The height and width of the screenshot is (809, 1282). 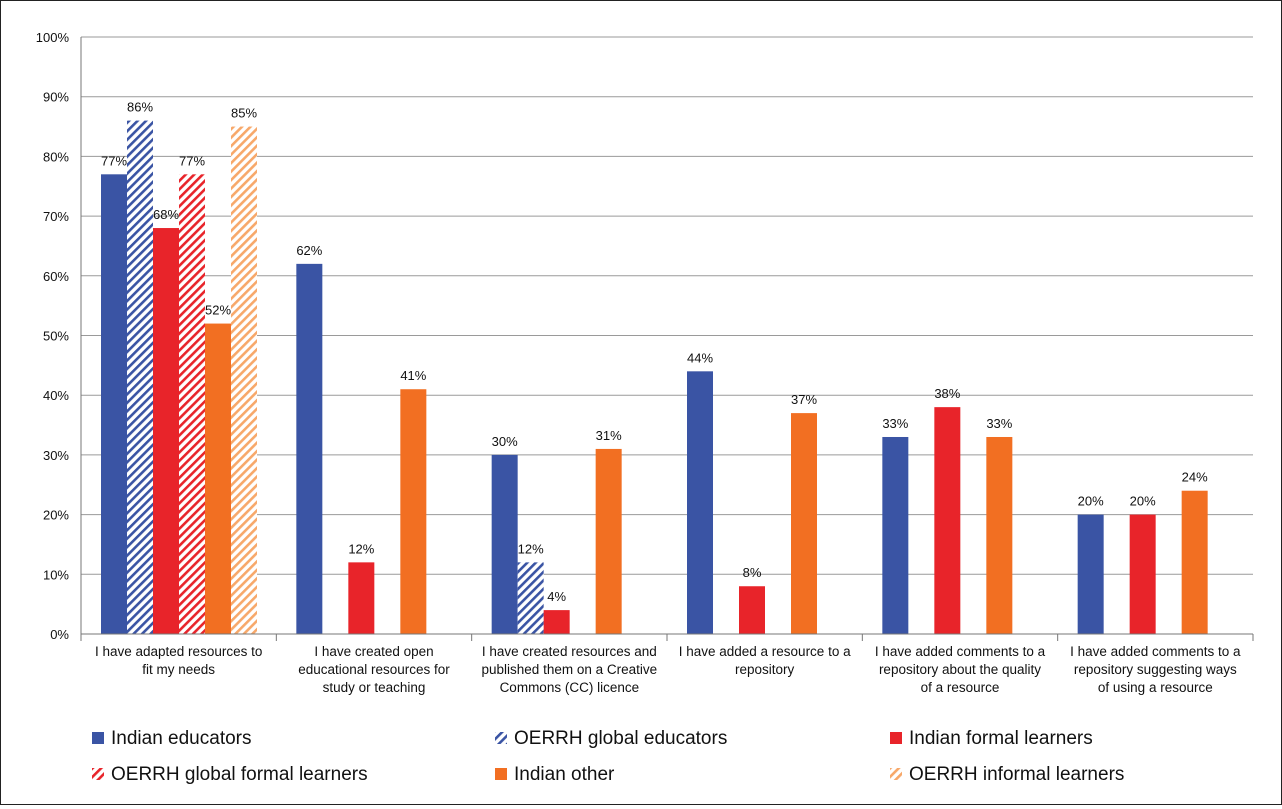 I want to click on y-tick-label: 100%, so click(x=53, y=37).